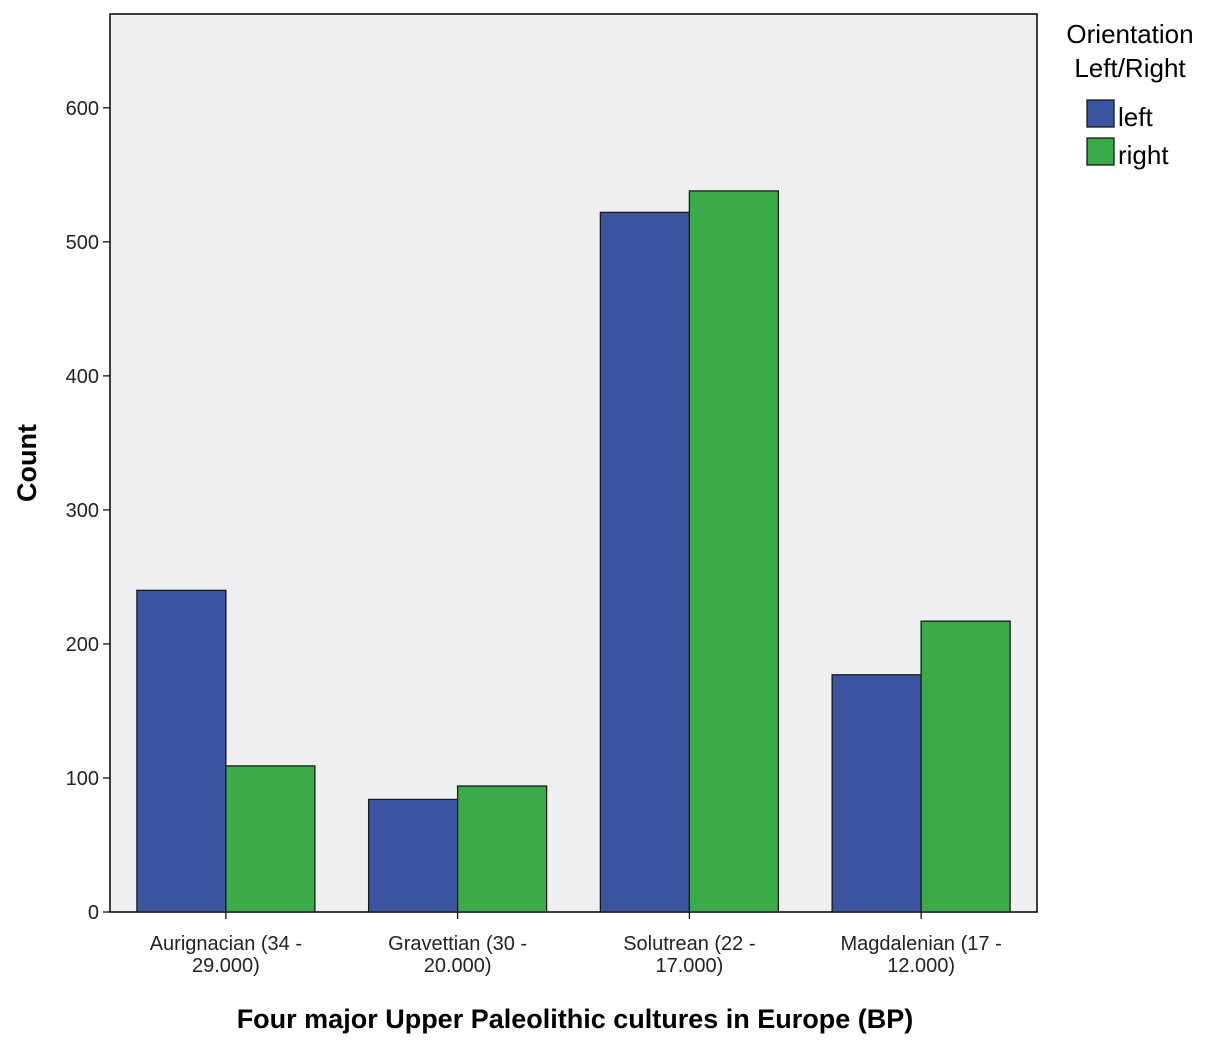 Image resolution: width=1222 pixels, height=1043 pixels. What do you see at coordinates (689, 966) in the screenshot?
I see `x-tick-label: 17.000)` at bounding box center [689, 966].